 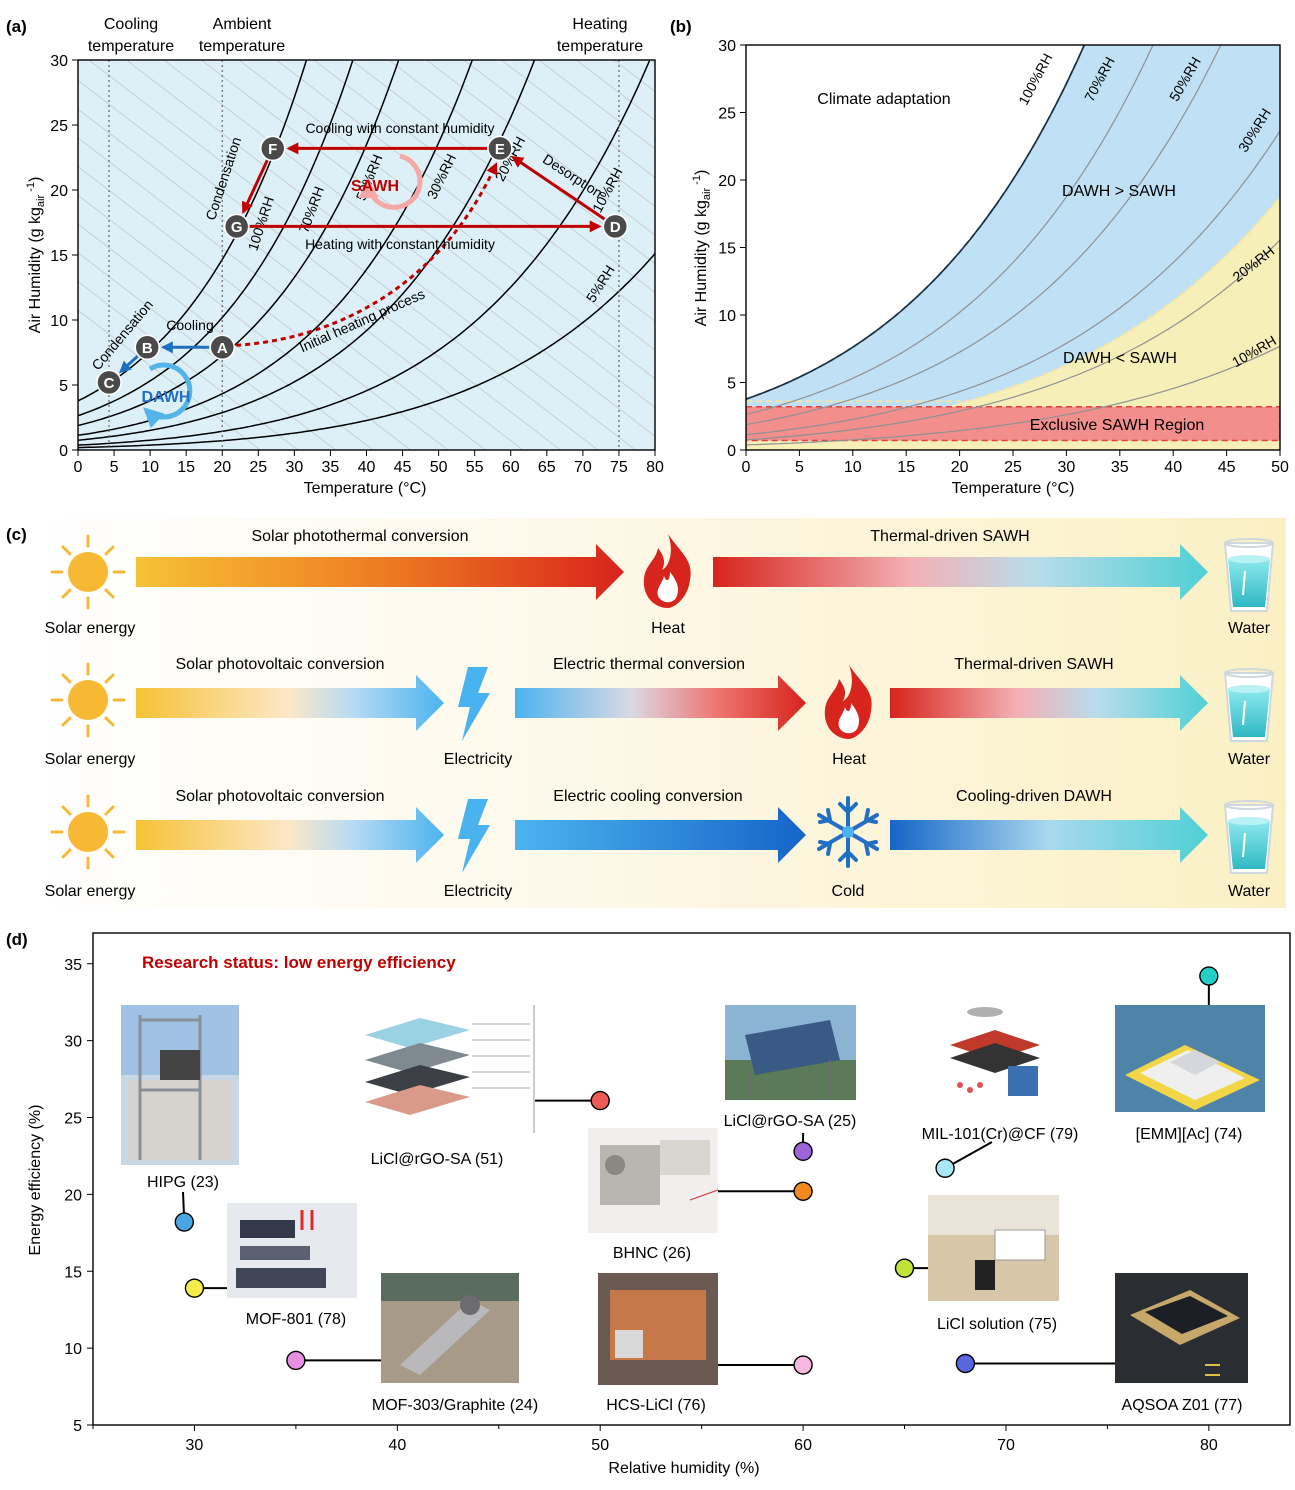 What do you see at coordinates (16, 26) in the screenshot?
I see `panel-a-label: (a)` at bounding box center [16, 26].